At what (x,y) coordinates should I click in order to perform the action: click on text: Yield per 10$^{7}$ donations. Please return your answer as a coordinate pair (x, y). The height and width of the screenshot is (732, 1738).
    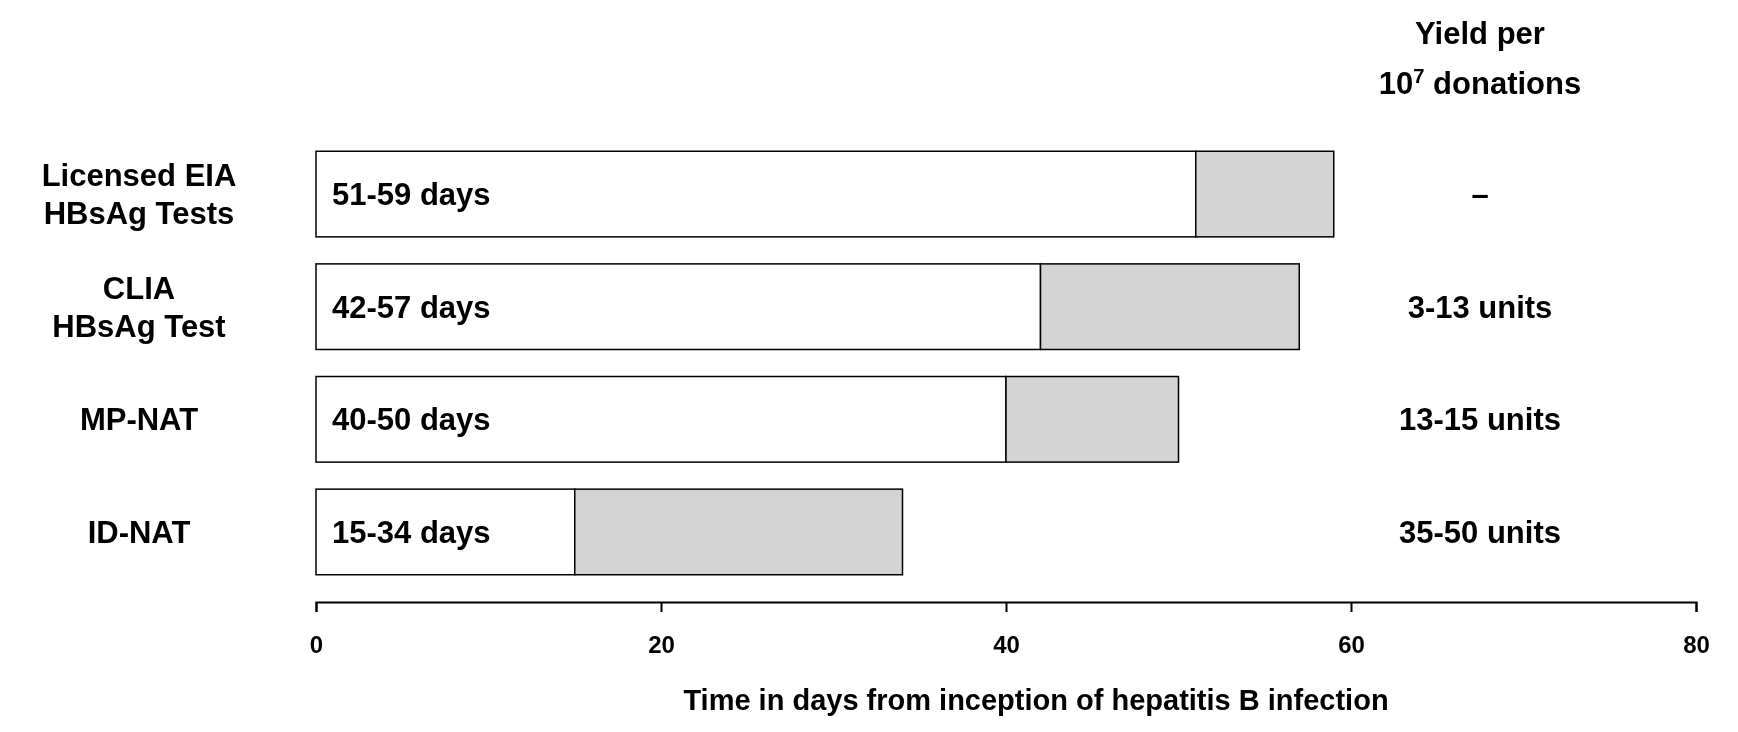
    Looking at the image, I should click on (1480, 58).